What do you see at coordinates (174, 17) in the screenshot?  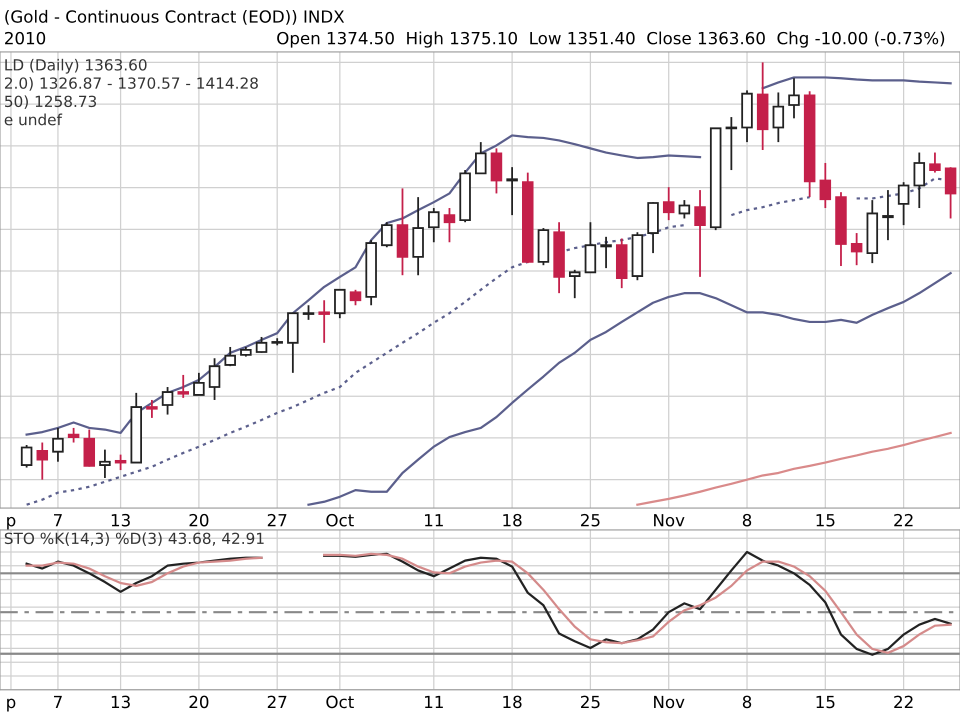 I see `chart-title: (Gold - Continuous Contract (EOD)) INDX` at bounding box center [174, 17].